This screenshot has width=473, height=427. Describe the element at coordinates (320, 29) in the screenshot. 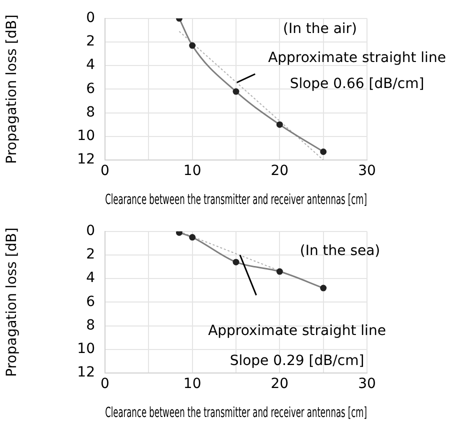

I see `annotation: (In the air)` at that location.